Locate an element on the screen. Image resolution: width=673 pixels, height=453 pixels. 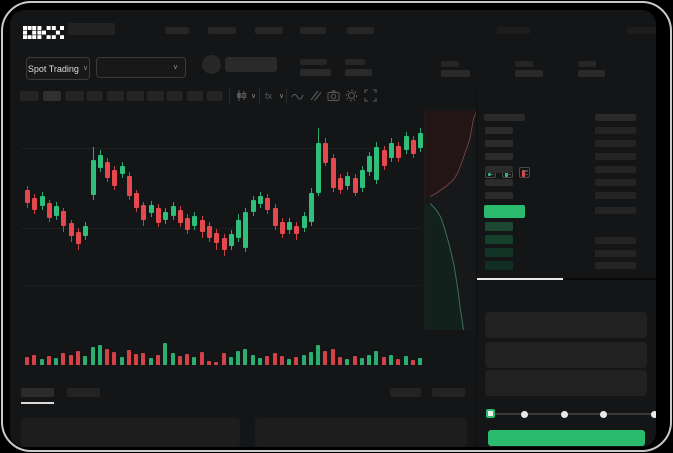
total-input-skeleton is located at coordinates (566, 383).